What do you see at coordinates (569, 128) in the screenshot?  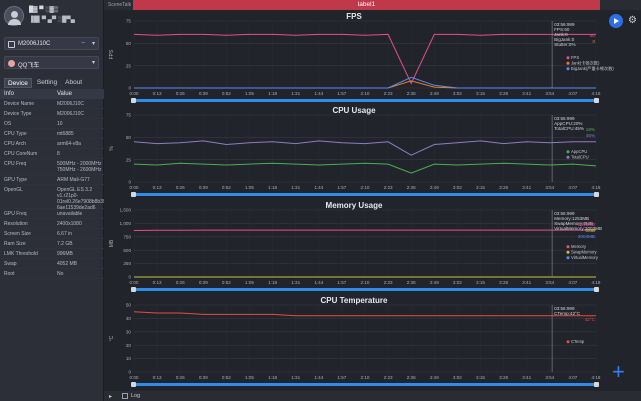 I see `tooltip-text: TotalCPU:45%` at bounding box center [569, 128].